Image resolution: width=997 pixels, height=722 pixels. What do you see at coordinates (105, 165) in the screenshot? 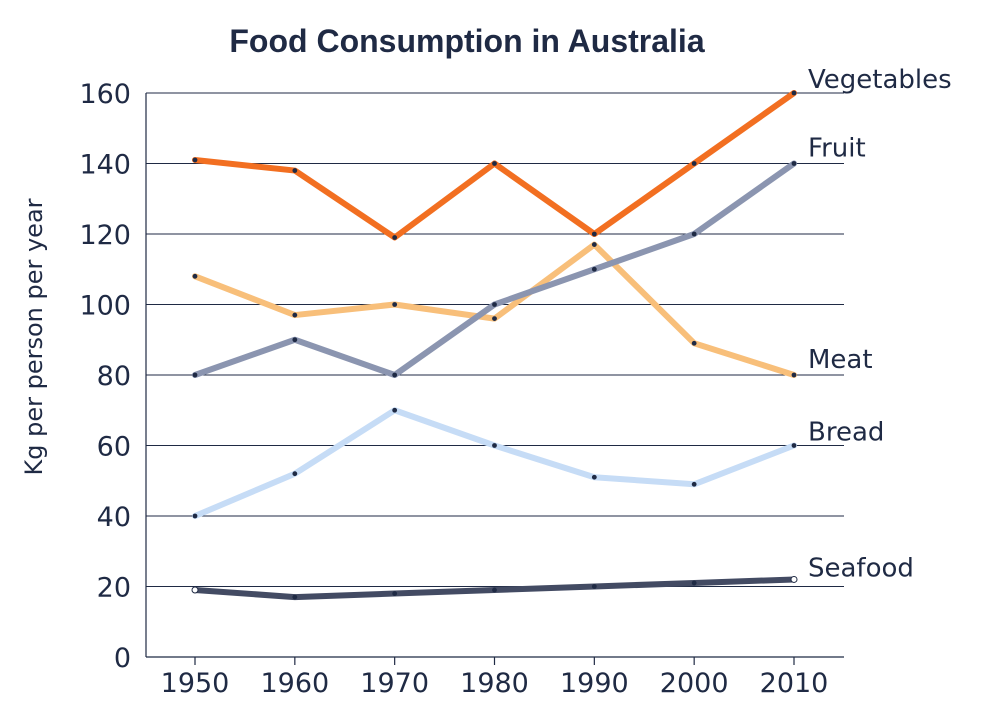
I see `y-tick-label: 140` at bounding box center [105, 165].